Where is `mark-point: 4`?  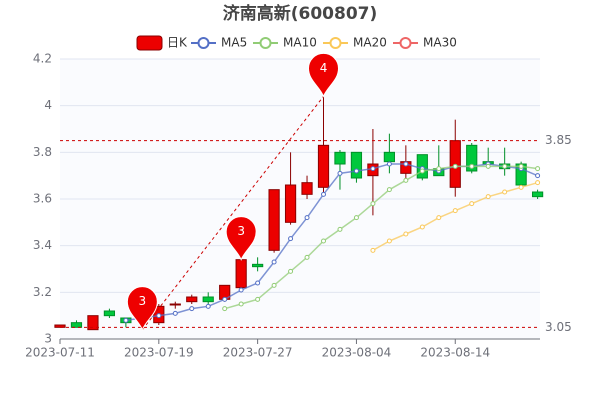 mark-point: 4 is located at coordinates (324, 75).